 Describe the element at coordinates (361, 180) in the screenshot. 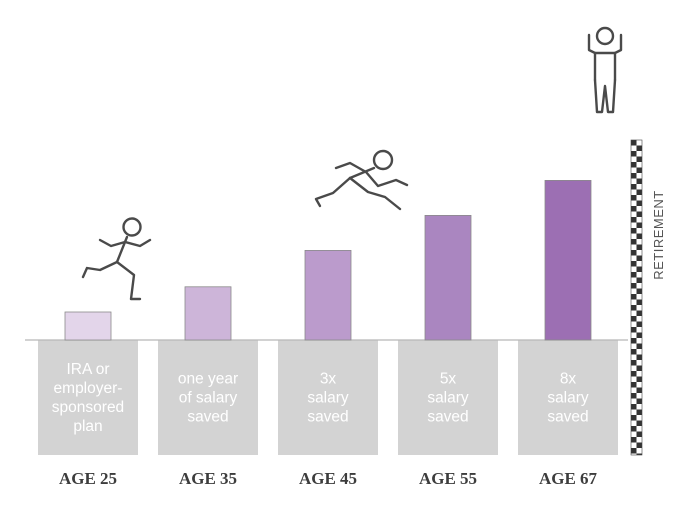

I see `leaping-runner-icon` at that location.